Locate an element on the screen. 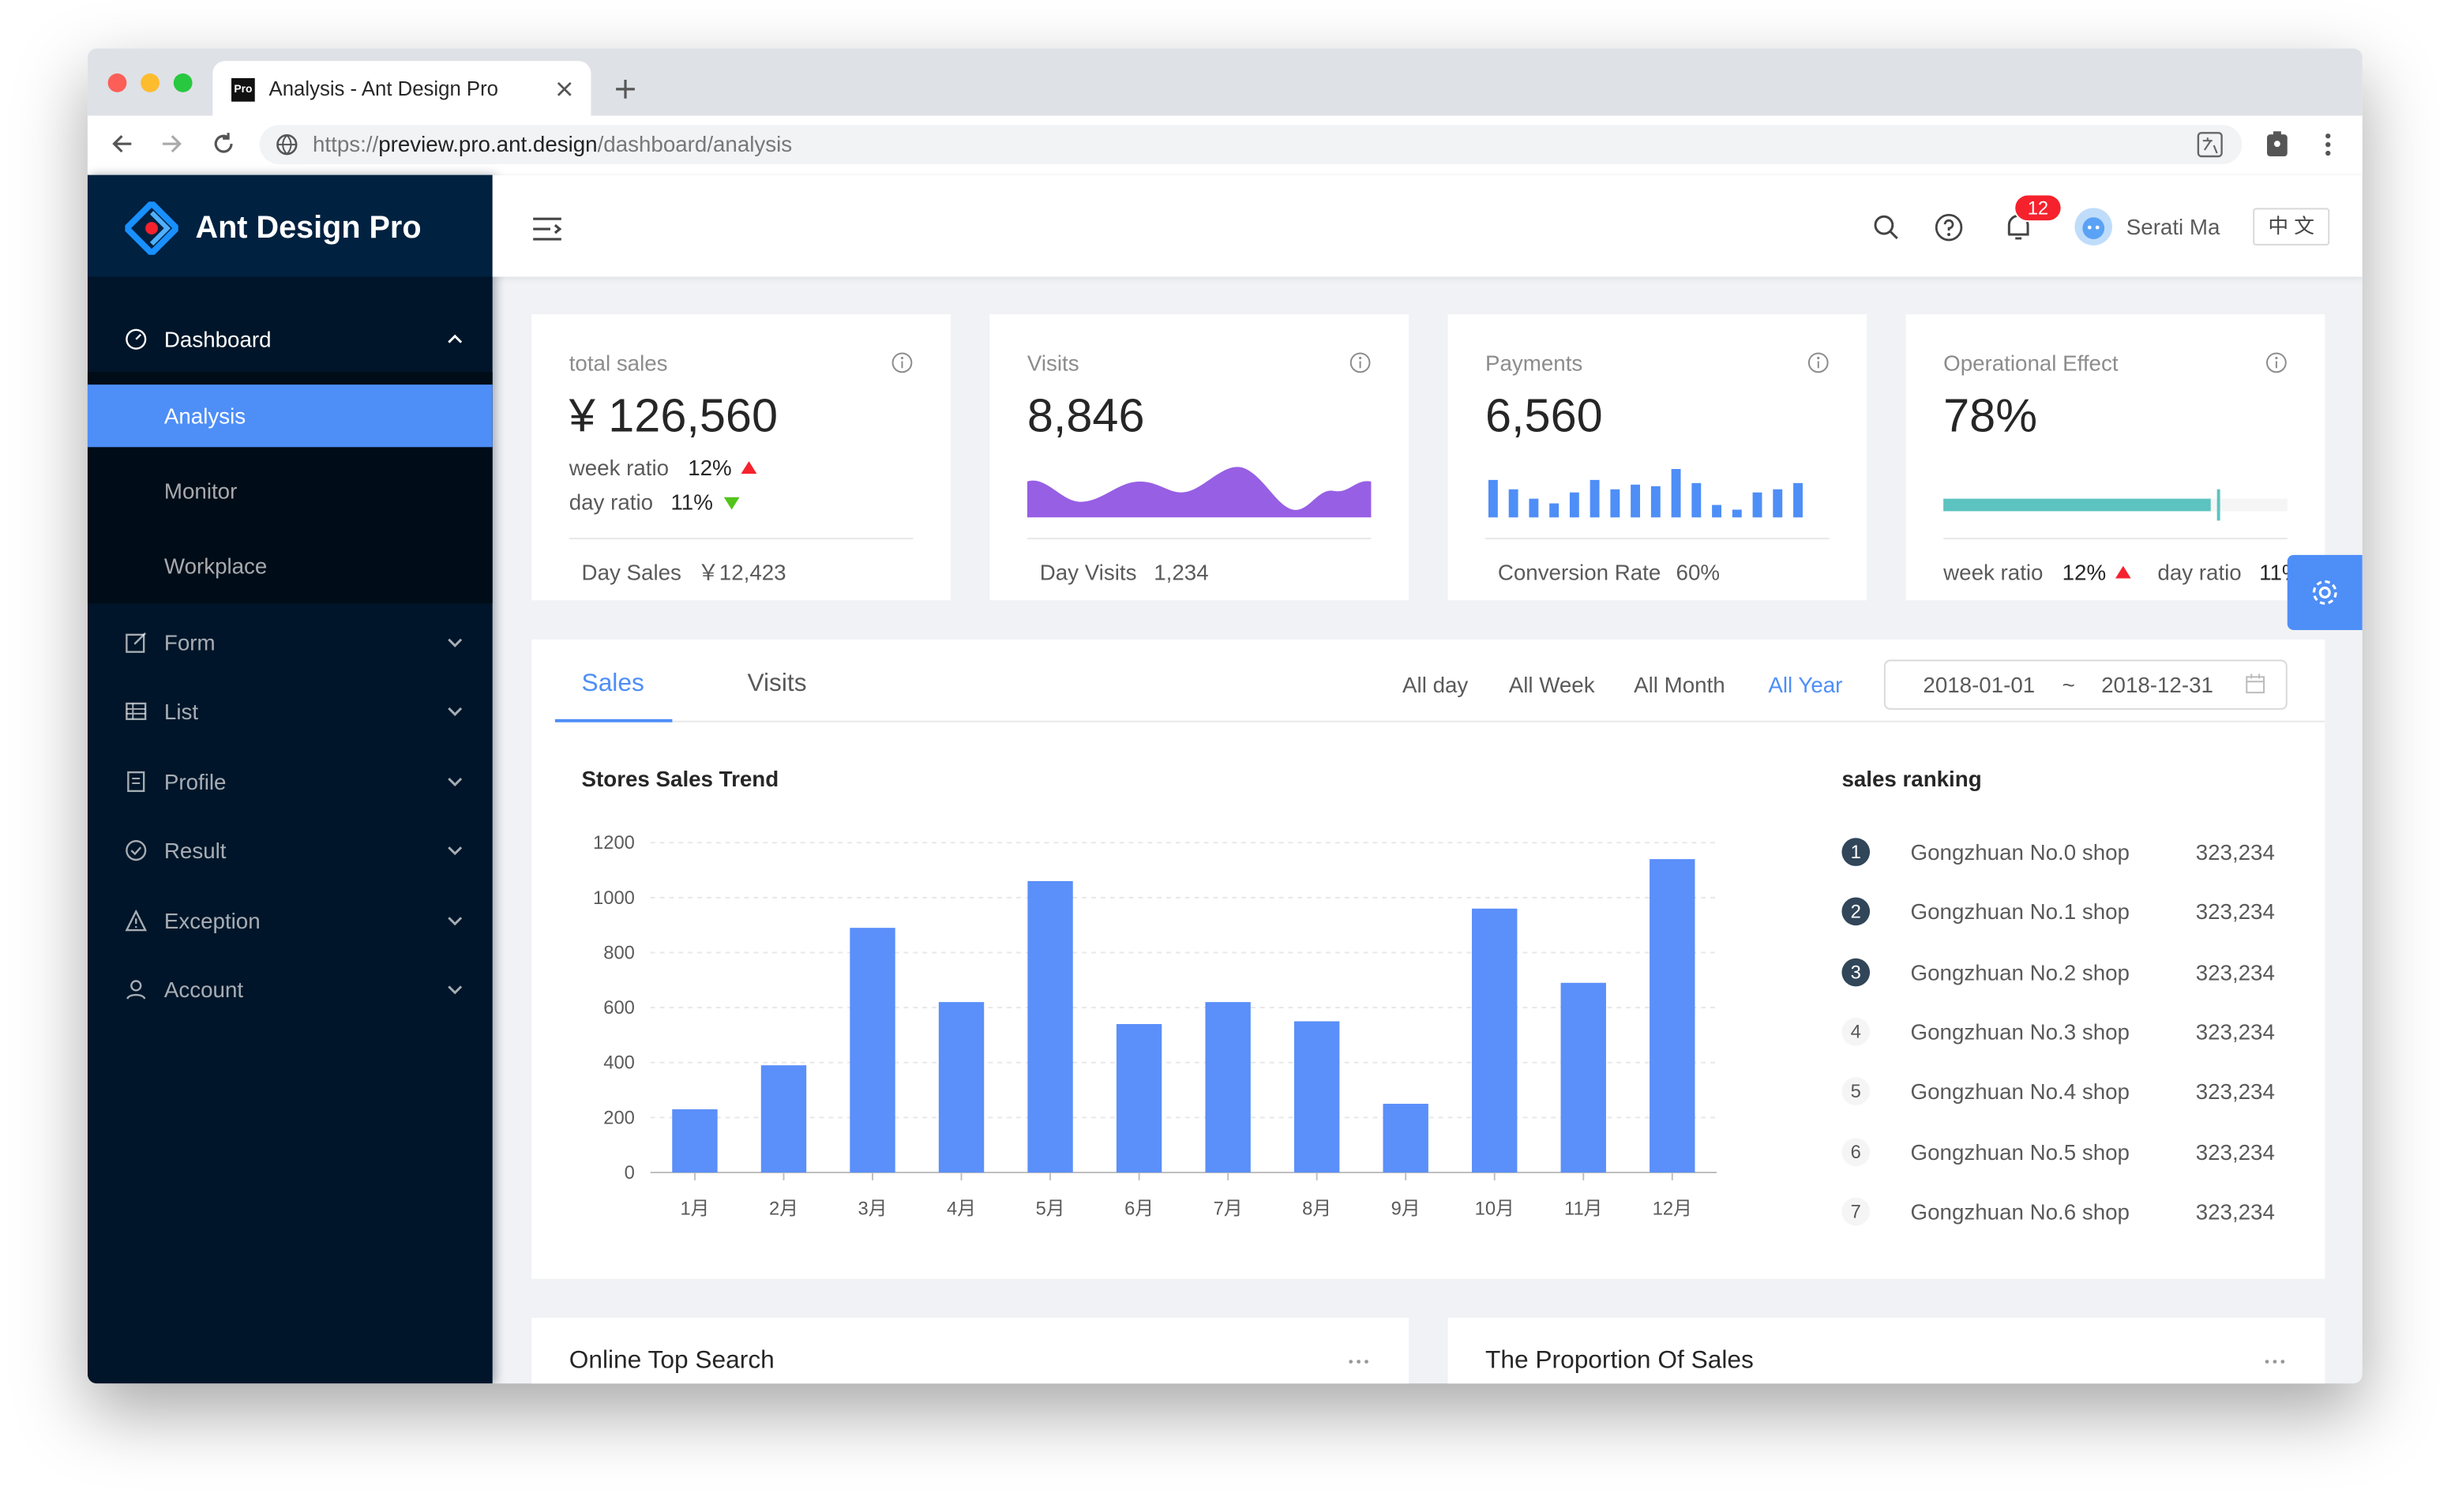 Image resolution: width=2451 pixels, height=1512 pixels. shop-name: Gongzhuan No.2 shop is located at coordinates (2020, 972).